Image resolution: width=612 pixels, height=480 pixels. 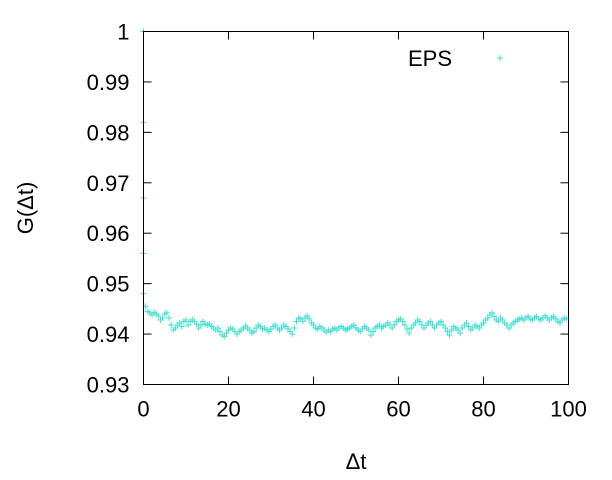 What do you see at coordinates (108, 233) in the screenshot?
I see `y-tick-label-3: 0.96` at bounding box center [108, 233].